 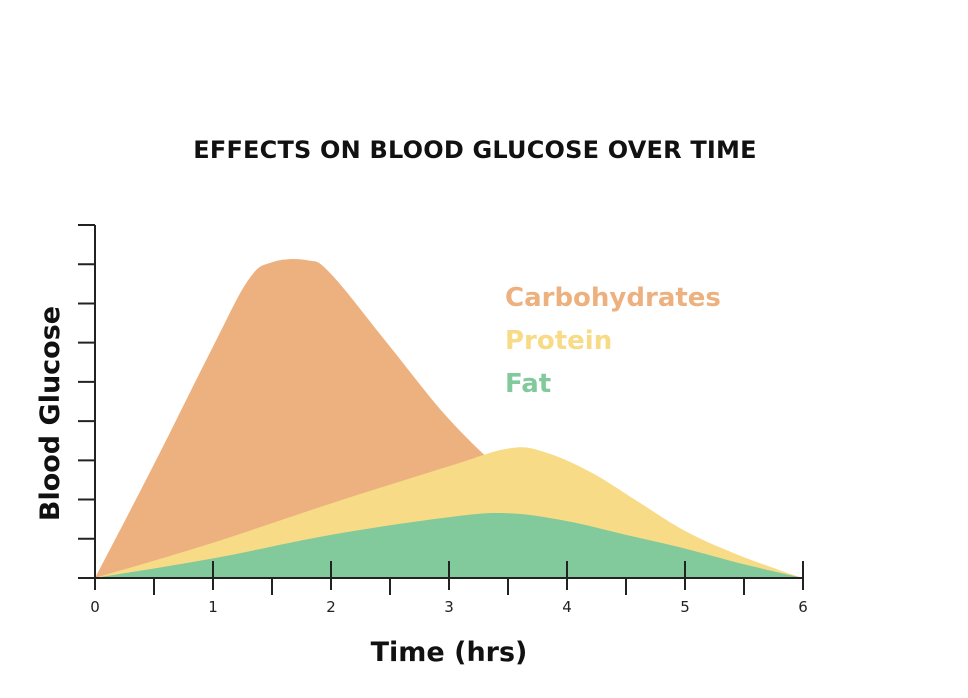 What do you see at coordinates (685, 607) in the screenshot?
I see `x-tick-label: 5` at bounding box center [685, 607].